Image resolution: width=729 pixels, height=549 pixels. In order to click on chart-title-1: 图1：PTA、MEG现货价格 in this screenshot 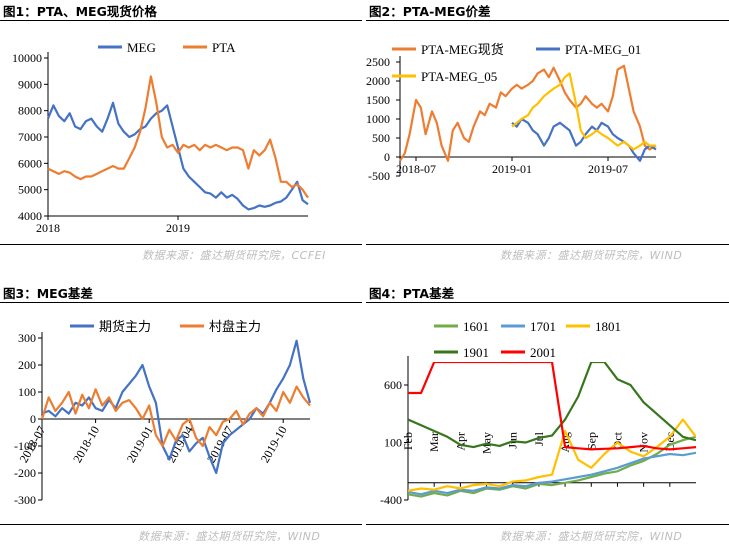, I will do `click(80, 11)`.